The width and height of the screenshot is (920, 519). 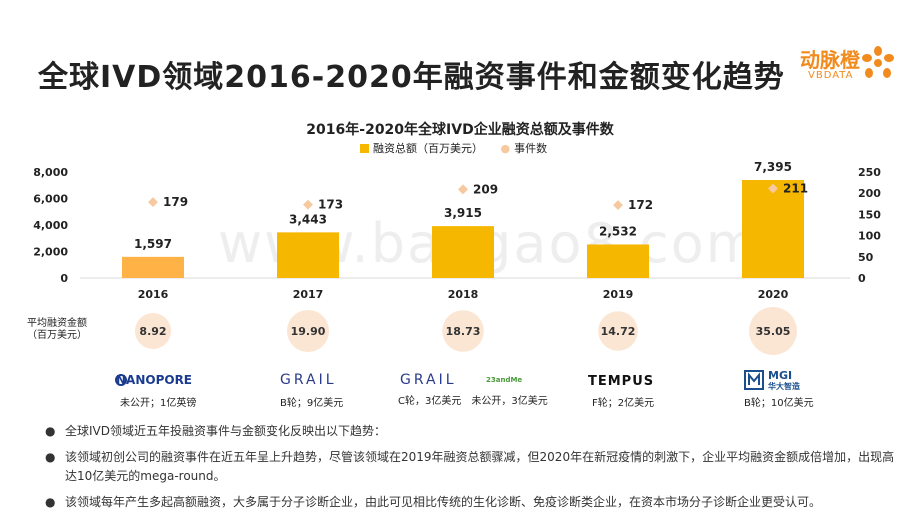 I want to click on event-count-label: 172, so click(x=640, y=205).